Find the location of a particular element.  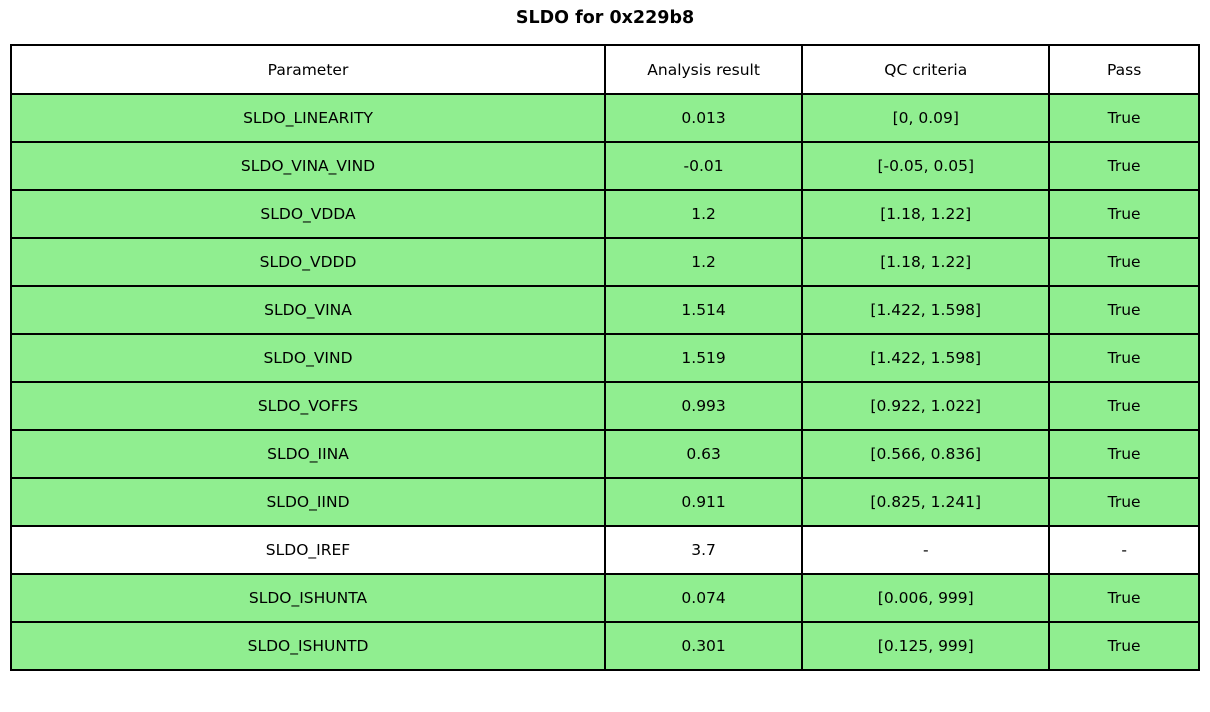

parameter-cell: SLDO_VOFFS is located at coordinates (308, 406).